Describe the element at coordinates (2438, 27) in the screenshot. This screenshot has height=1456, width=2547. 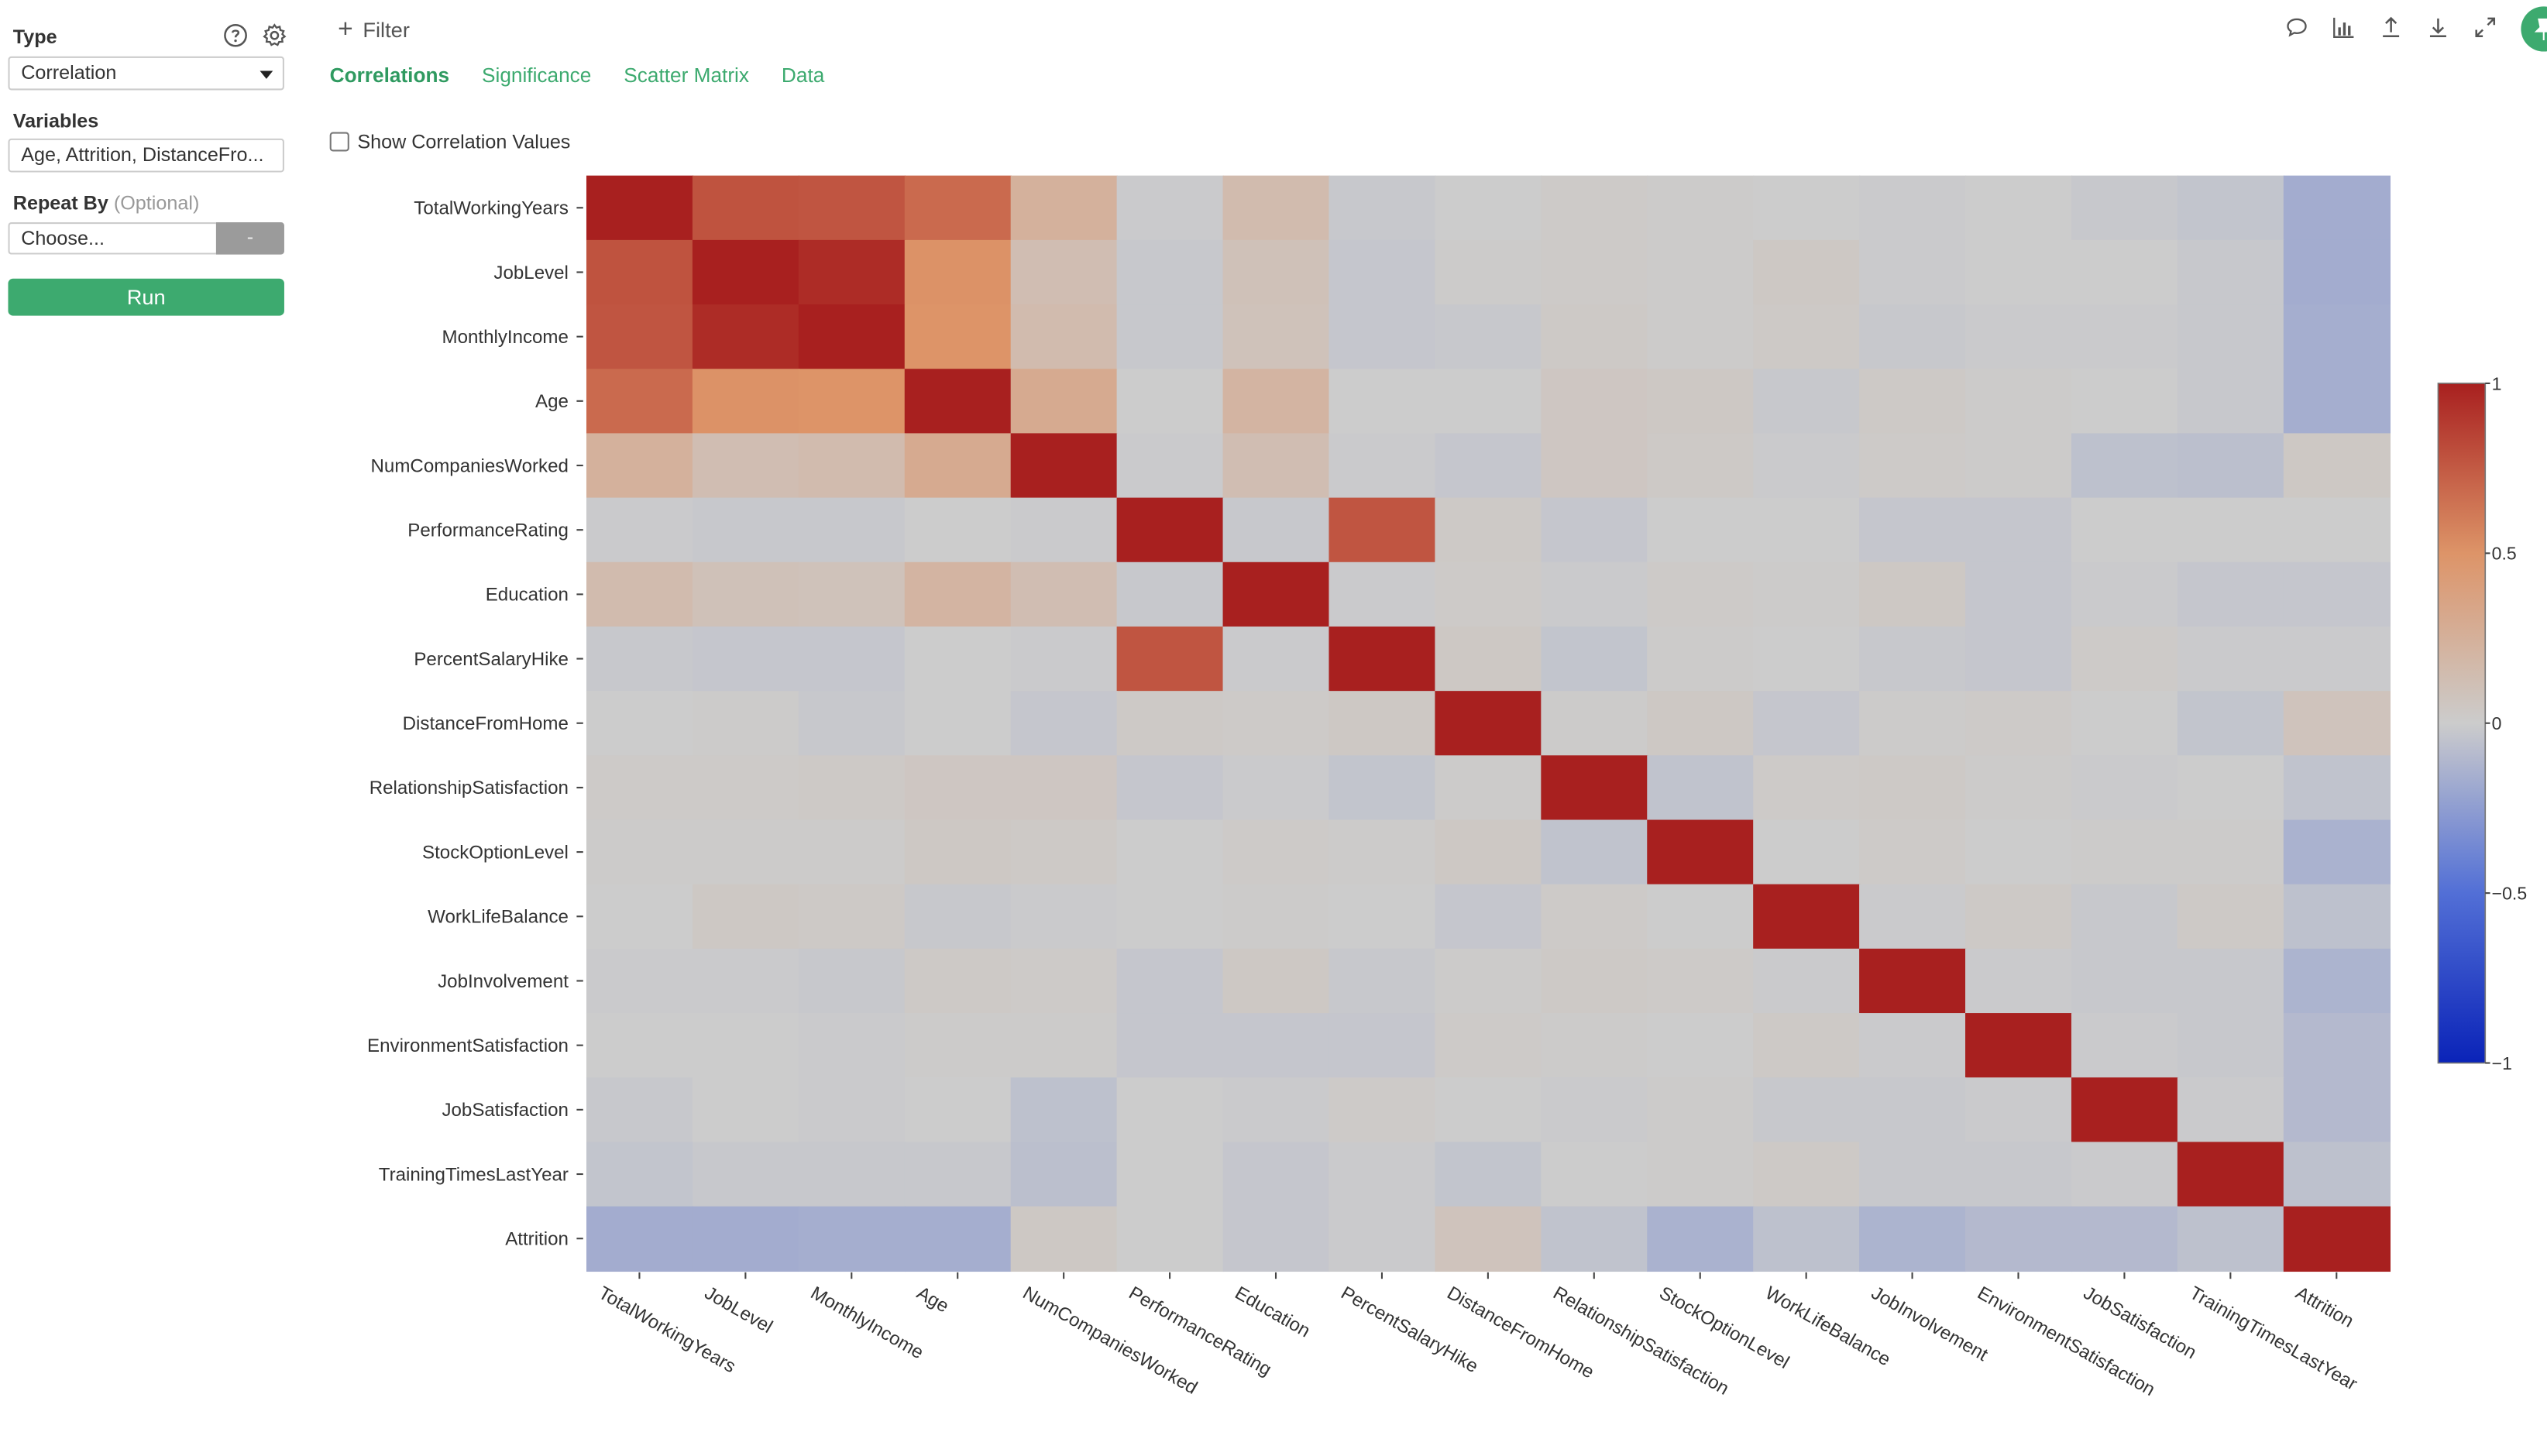
I see `download-icon` at that location.